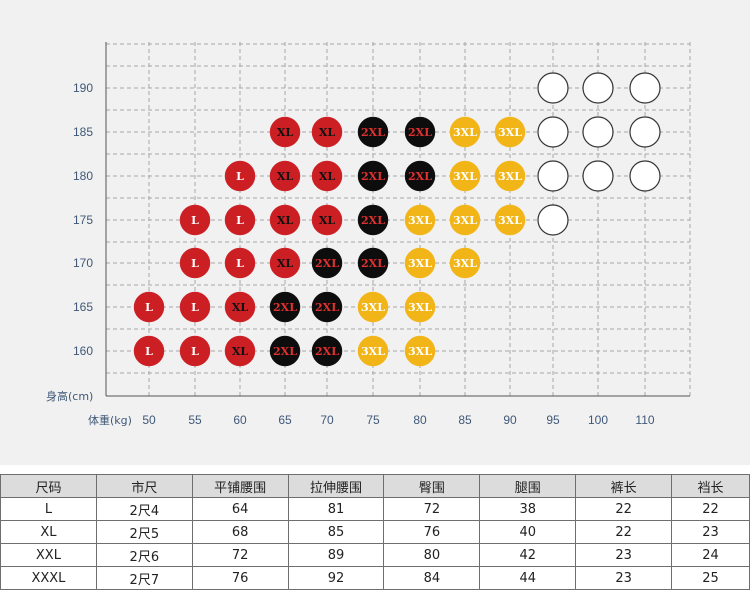 This screenshot has width=750, height=598. Describe the element at coordinates (624, 486) in the screenshot. I see `header-cell: 裤长` at that location.